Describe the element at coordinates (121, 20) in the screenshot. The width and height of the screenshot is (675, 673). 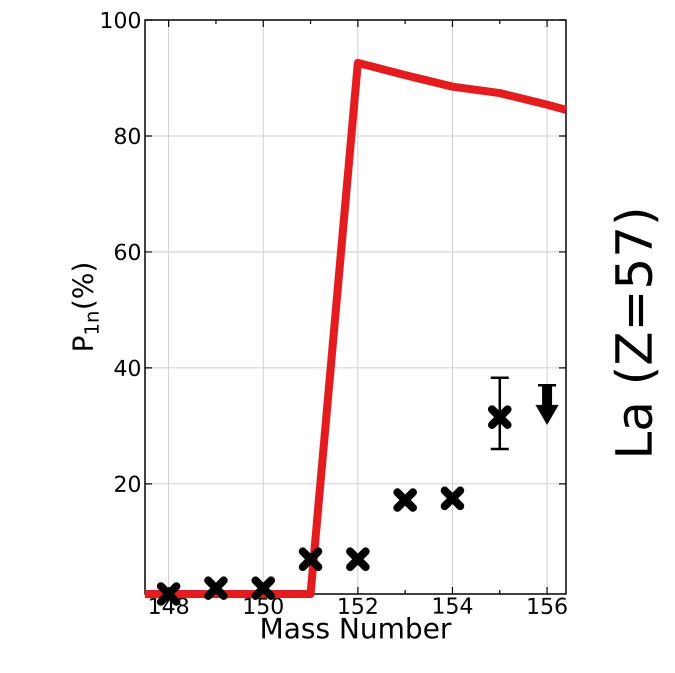
I see `y-tick-label: 100` at that location.